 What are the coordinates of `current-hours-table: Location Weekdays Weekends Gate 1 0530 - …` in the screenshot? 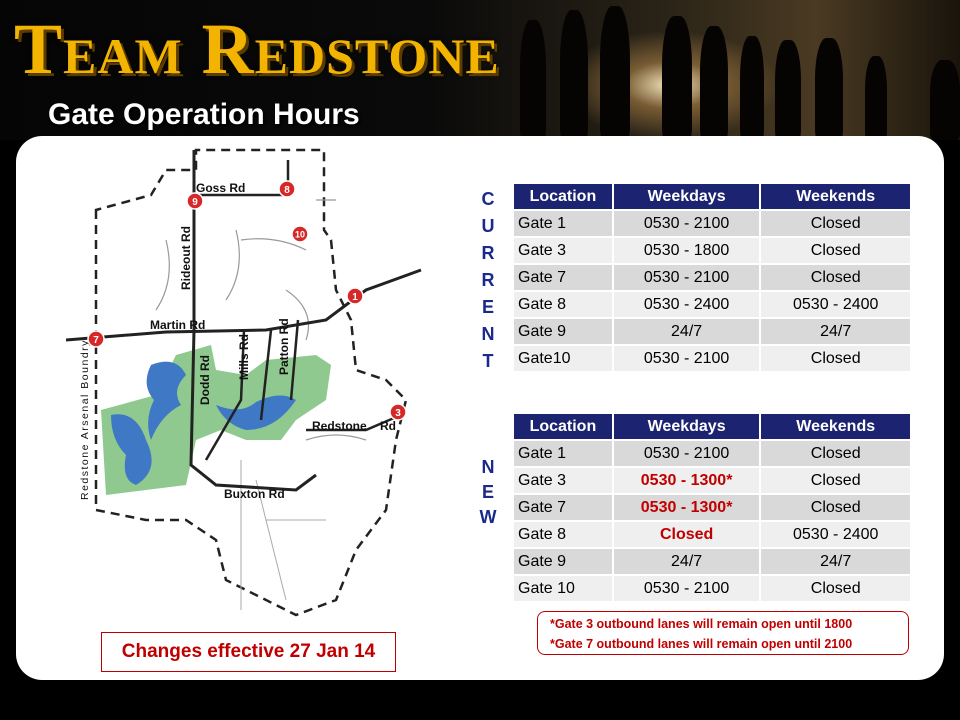 It's located at (711, 277).